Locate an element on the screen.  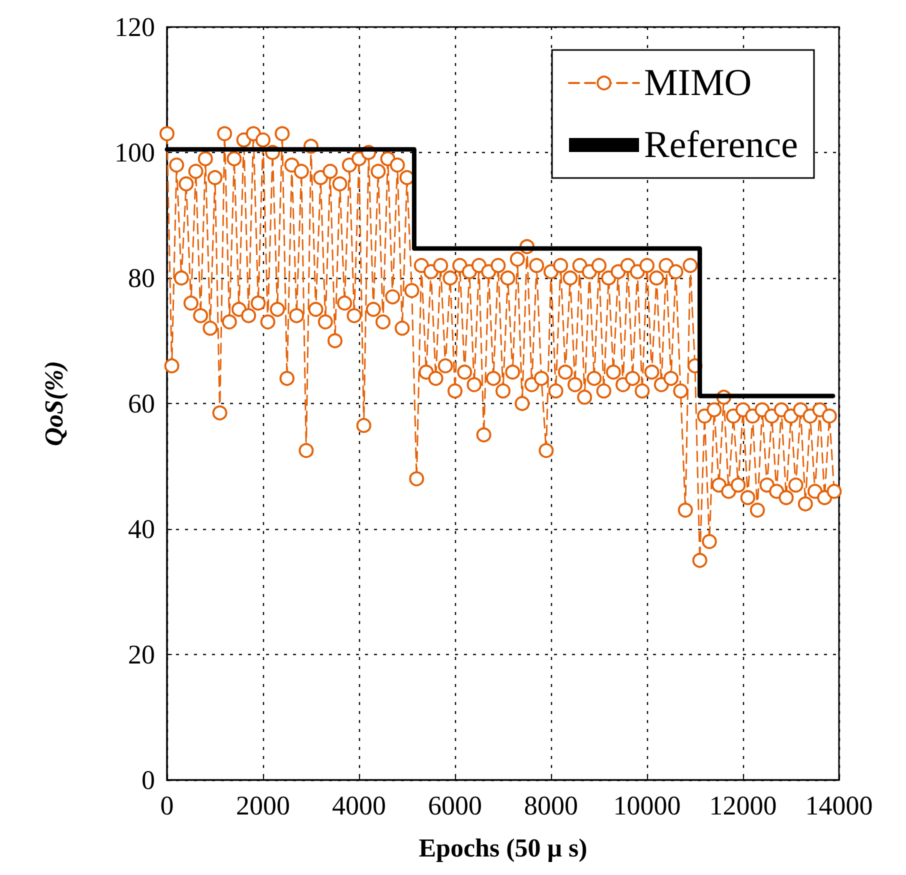
x-tick-label: 6000 is located at coordinates (455, 805).